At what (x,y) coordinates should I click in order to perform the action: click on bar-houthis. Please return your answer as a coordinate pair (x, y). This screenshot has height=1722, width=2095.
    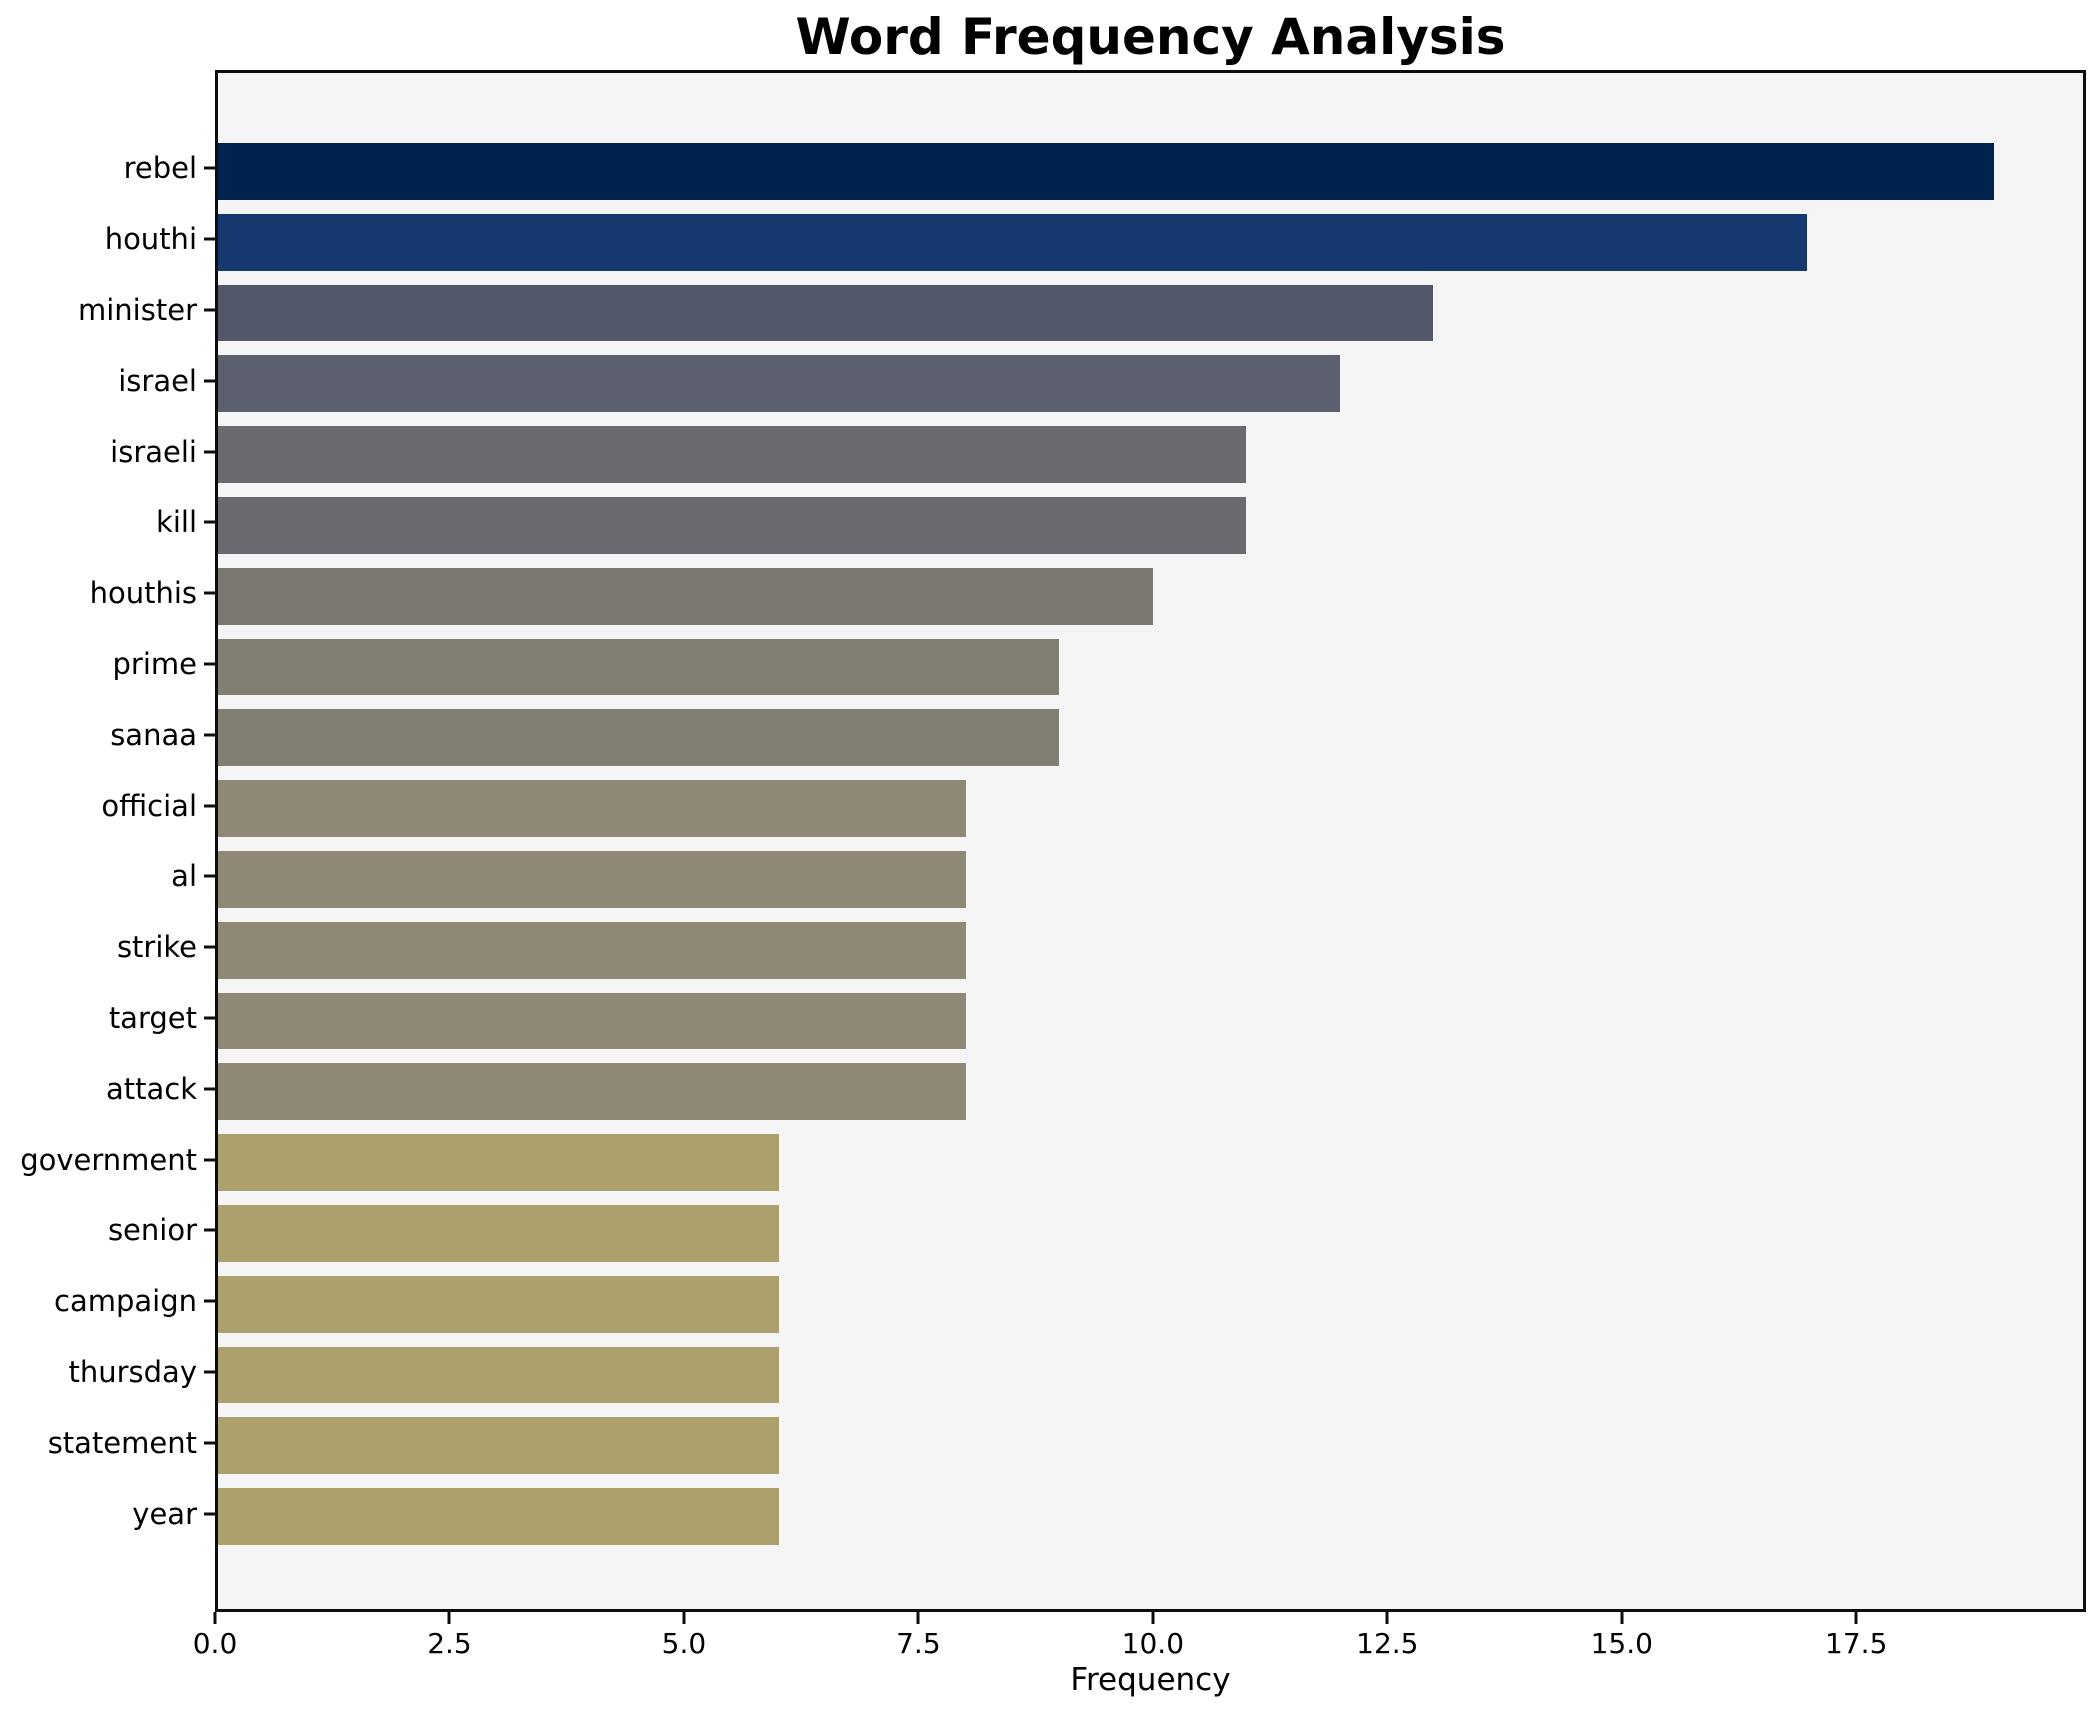
    Looking at the image, I should click on (685, 596).